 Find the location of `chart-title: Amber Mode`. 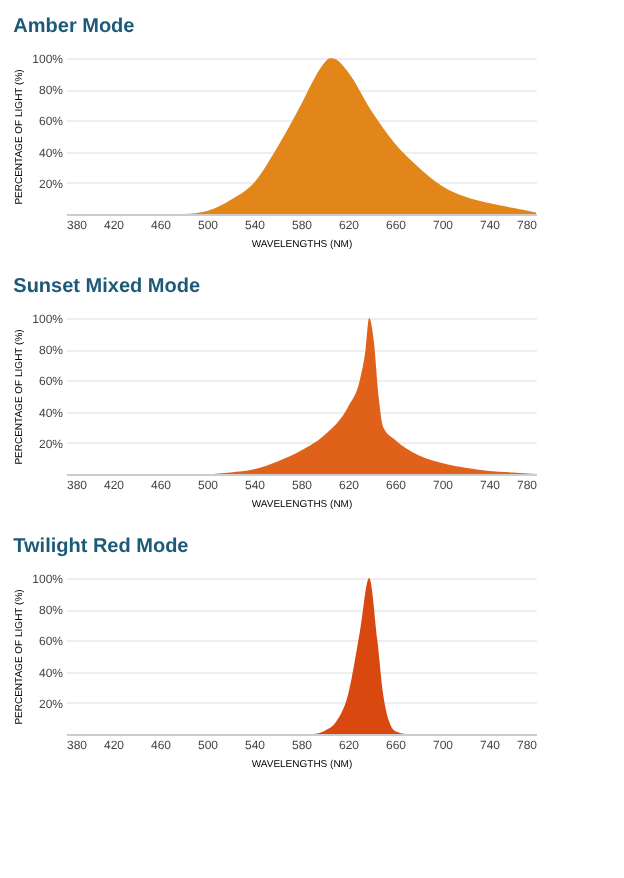

chart-title: Amber Mode is located at coordinates (74, 27).